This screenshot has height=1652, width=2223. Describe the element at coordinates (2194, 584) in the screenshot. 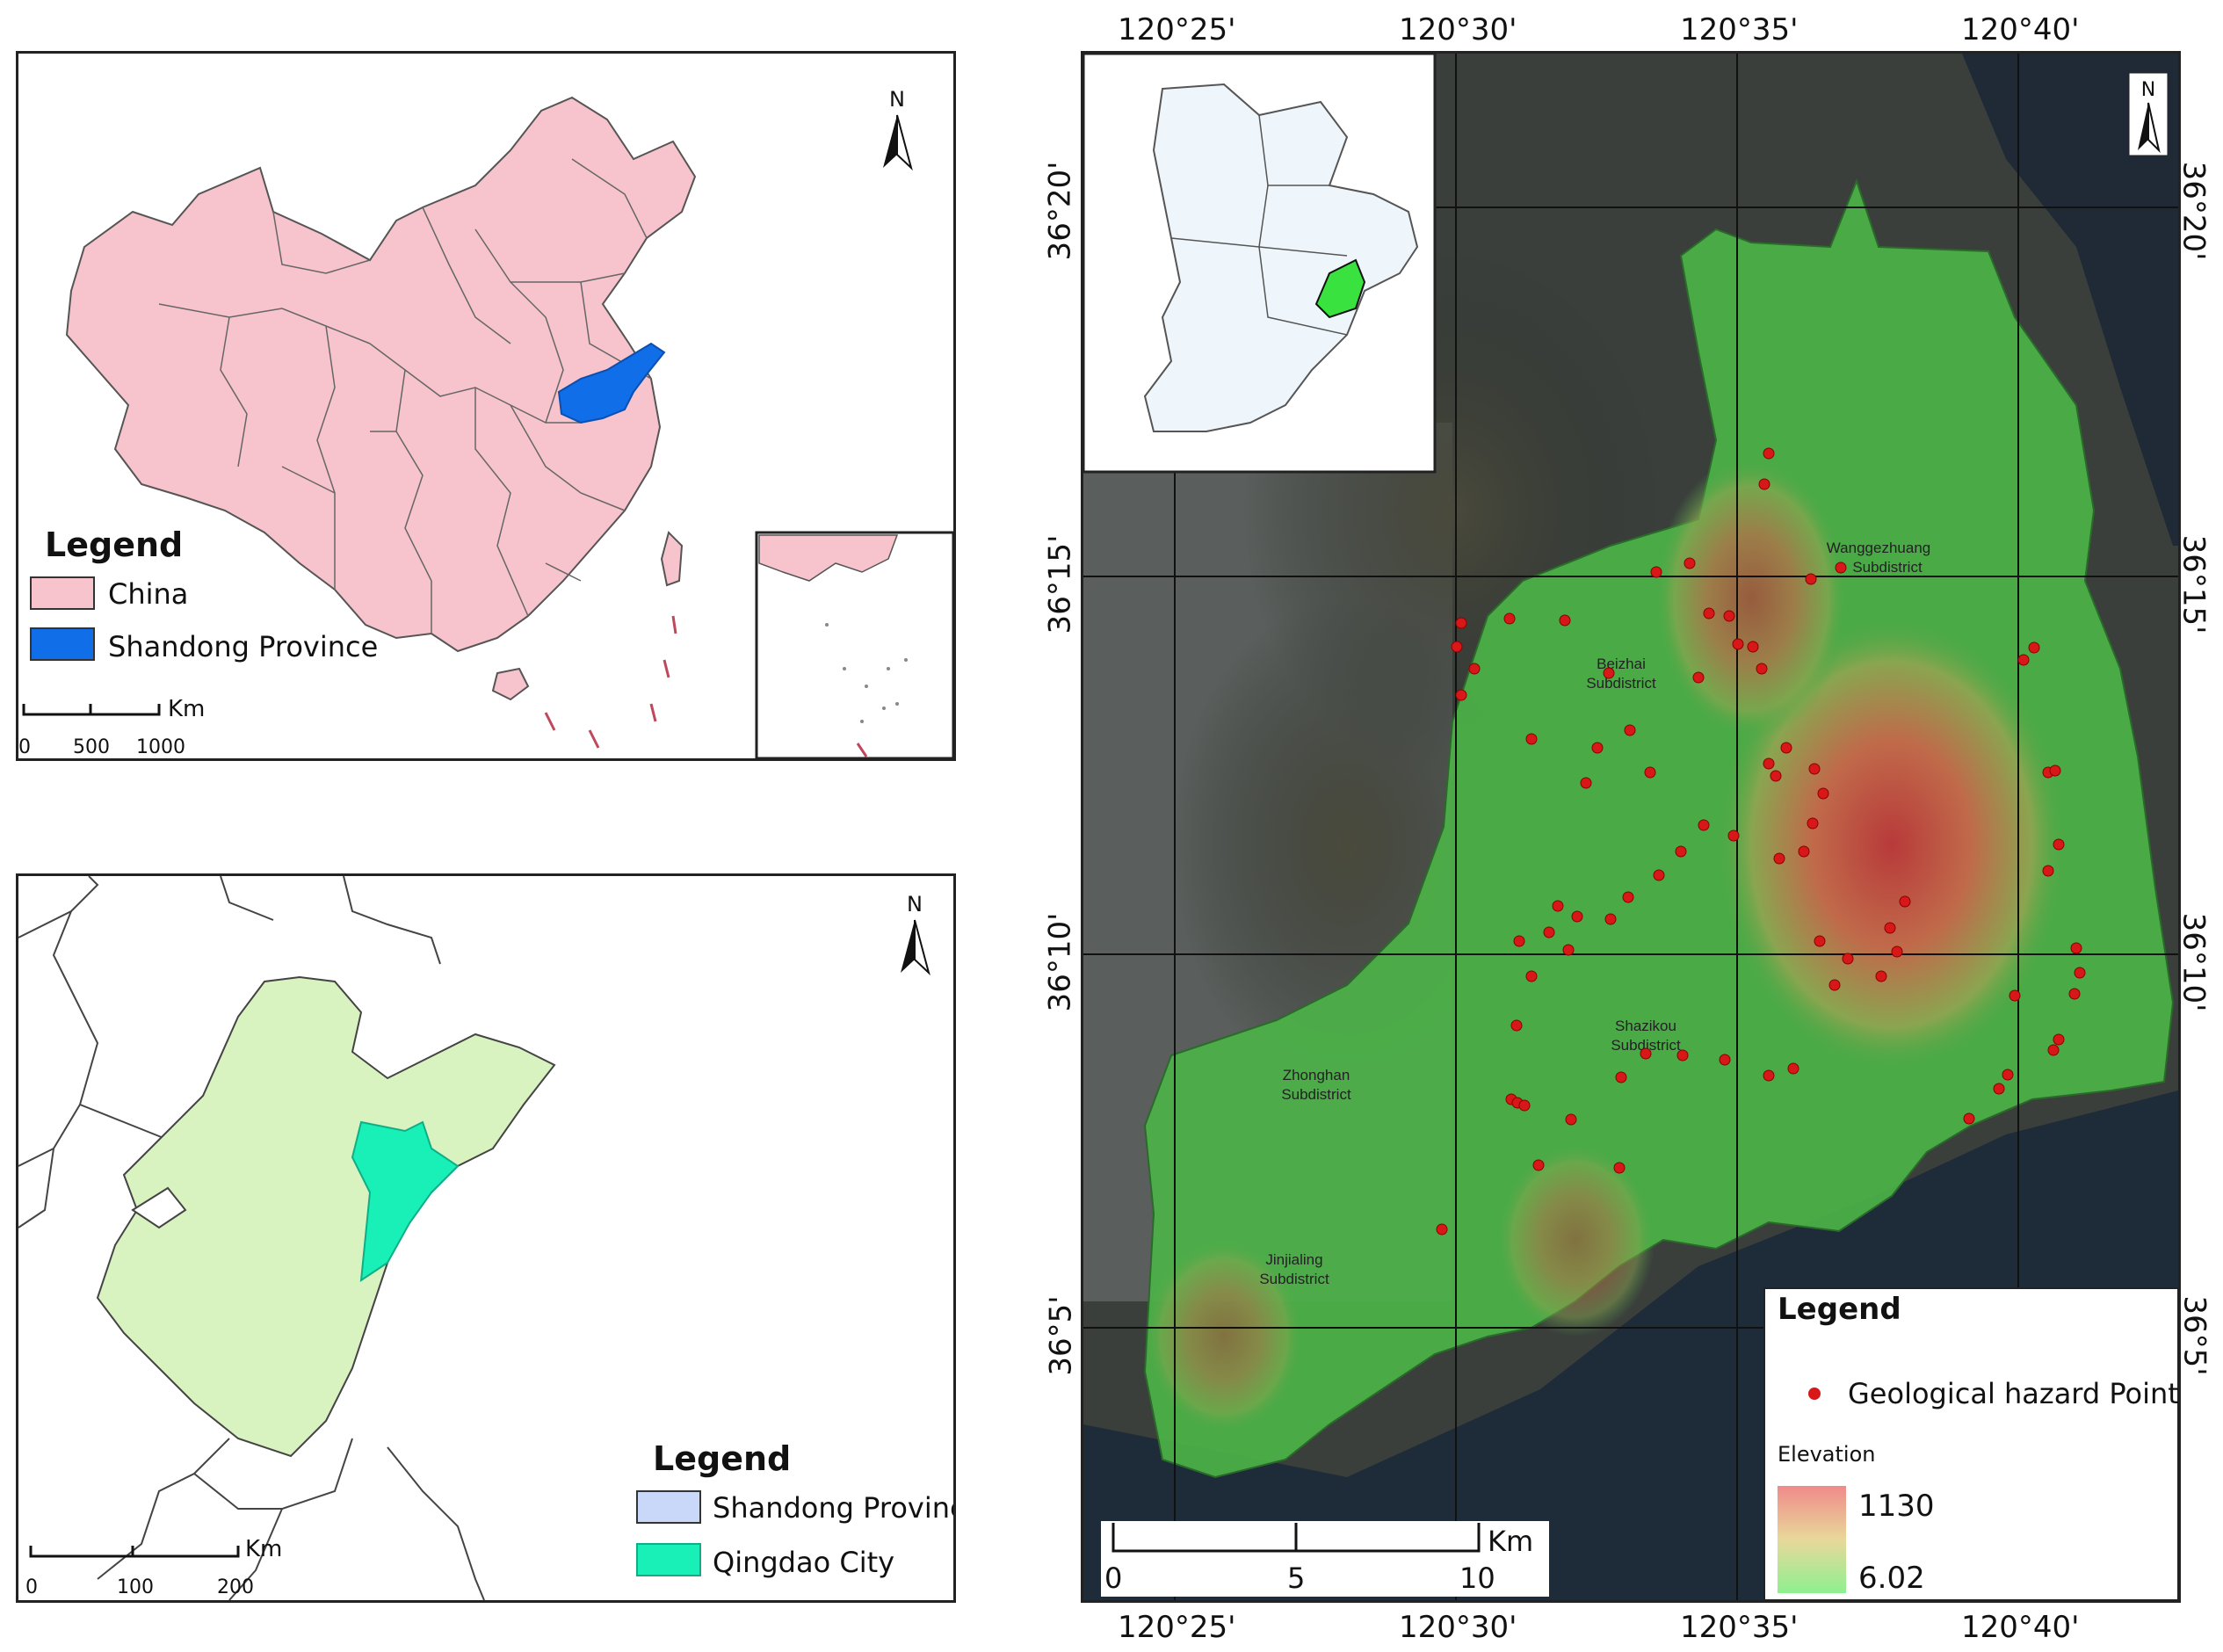

I see `lat-label-right-2: 36°15'` at that location.